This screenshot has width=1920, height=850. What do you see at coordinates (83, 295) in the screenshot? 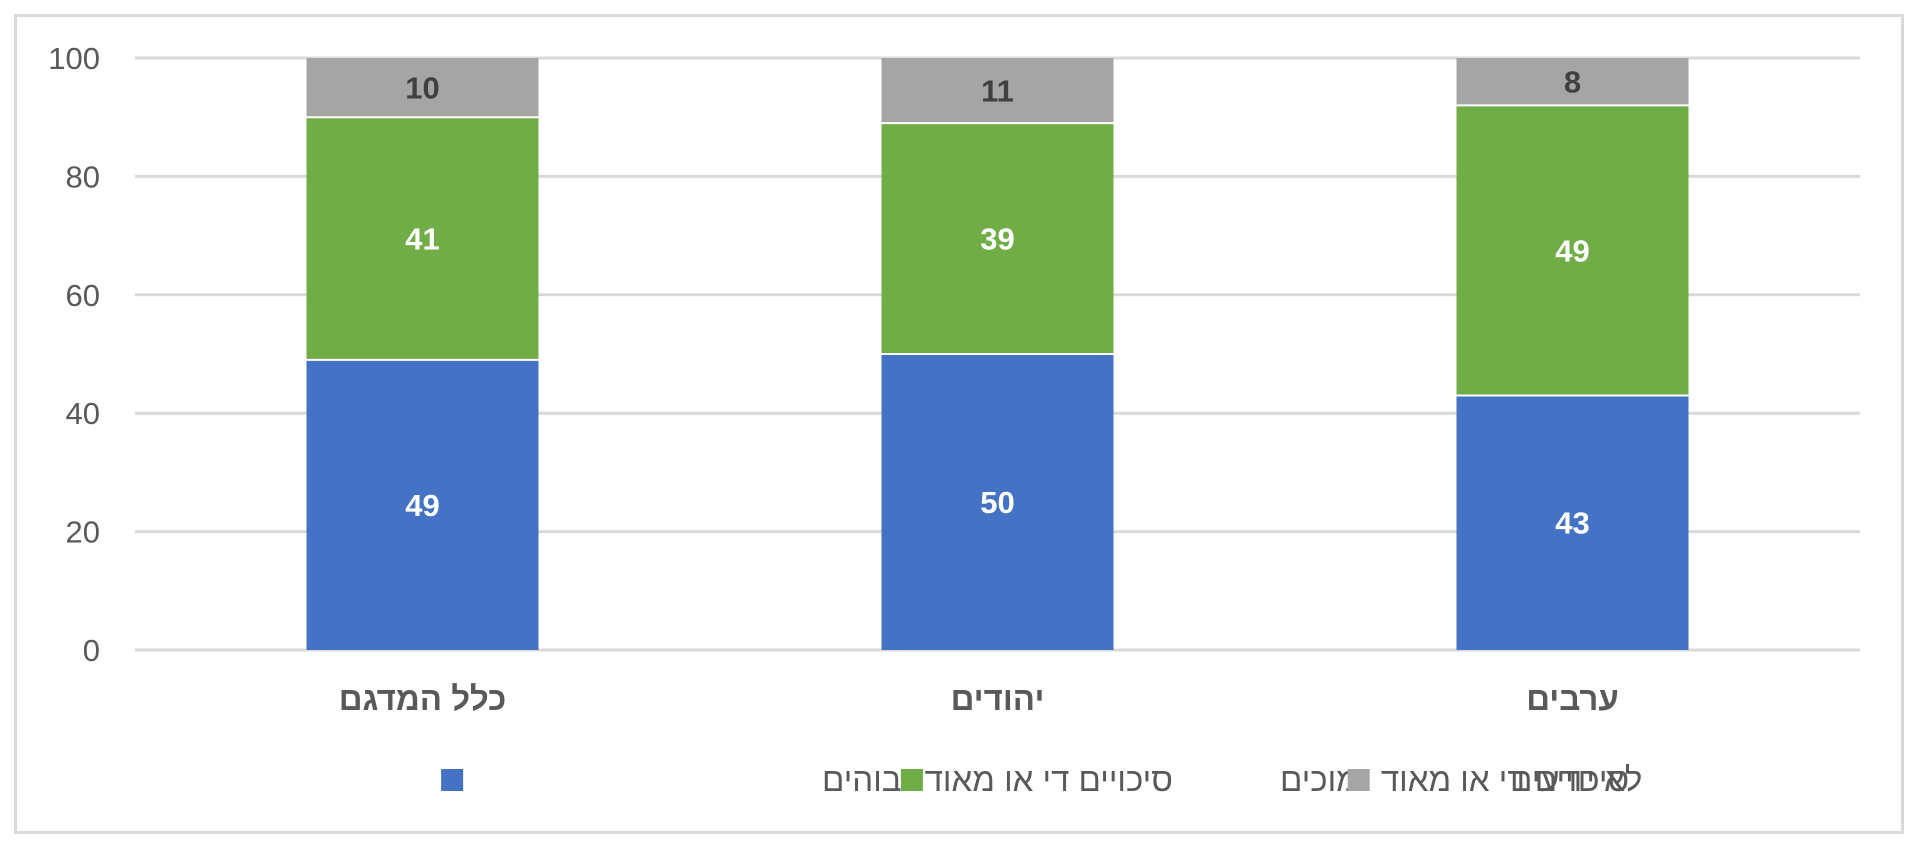
I see `y-tick-label: 60` at bounding box center [83, 295].